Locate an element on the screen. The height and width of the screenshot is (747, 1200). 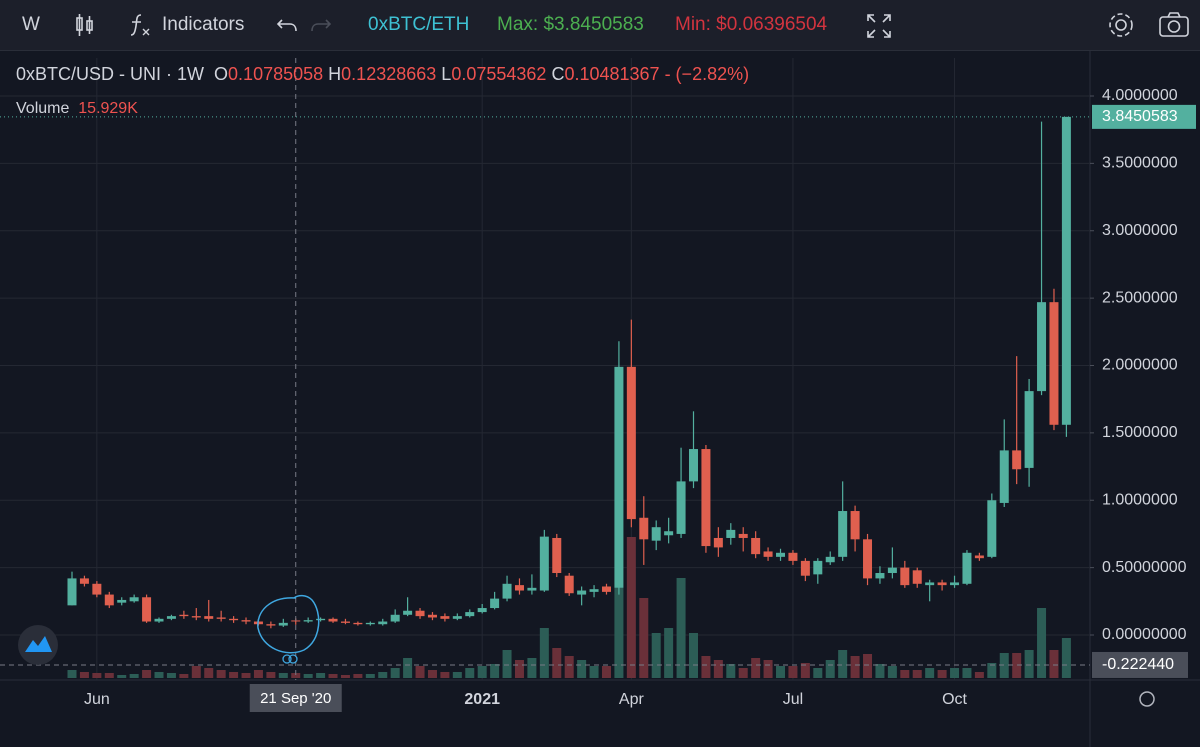
y-tick-label: 2.5000000 is located at coordinates (1140, 297).